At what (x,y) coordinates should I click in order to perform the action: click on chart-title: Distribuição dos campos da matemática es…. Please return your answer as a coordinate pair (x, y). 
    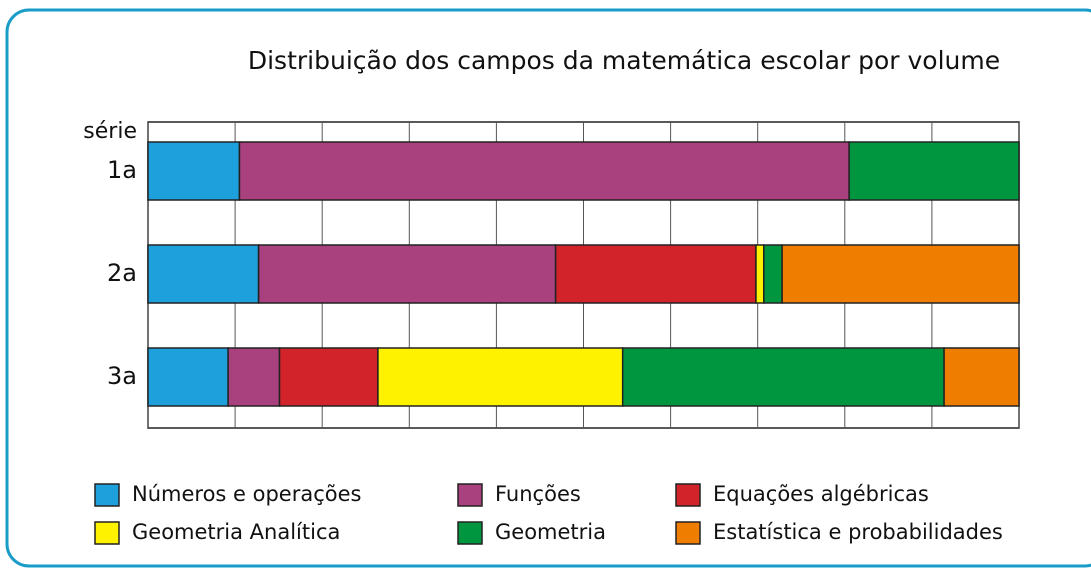
    Looking at the image, I should click on (624, 60).